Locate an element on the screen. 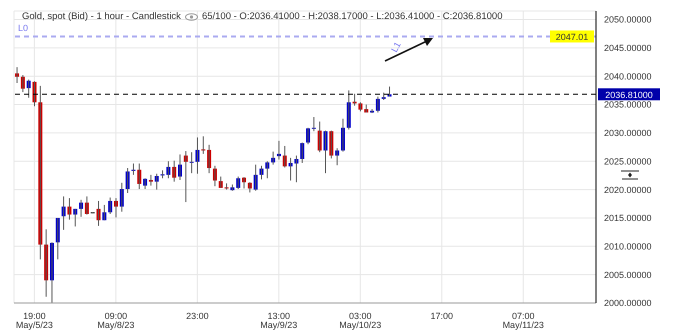 The image size is (677, 333). x-tick-label: 19:00 May/5/23 is located at coordinates (34, 320).